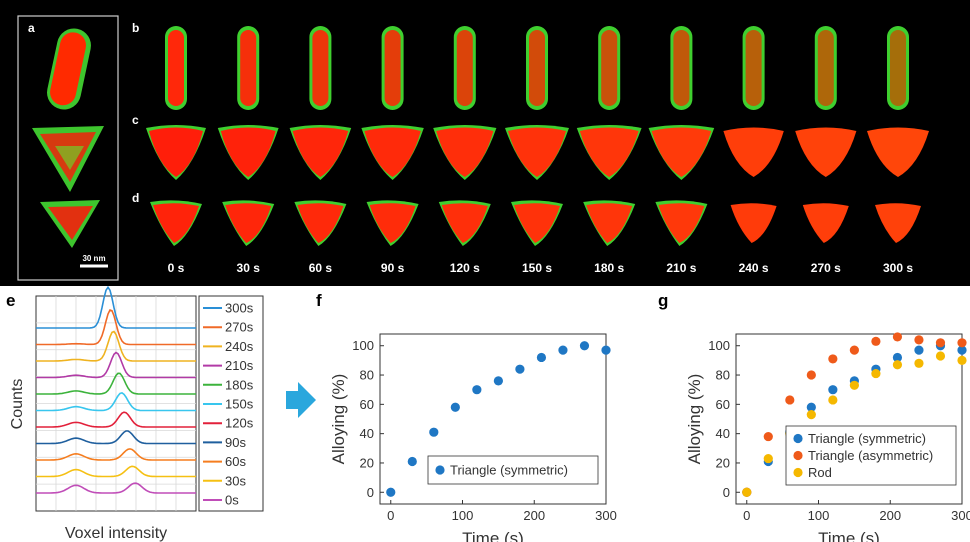 This screenshot has height=542, width=970. What do you see at coordinates (228, 404) in the screenshot?
I see `panel-e-legend: 300s 270s 240s 210s 180s 150s 120s 90s 60s 30s 0s` at bounding box center [228, 404].